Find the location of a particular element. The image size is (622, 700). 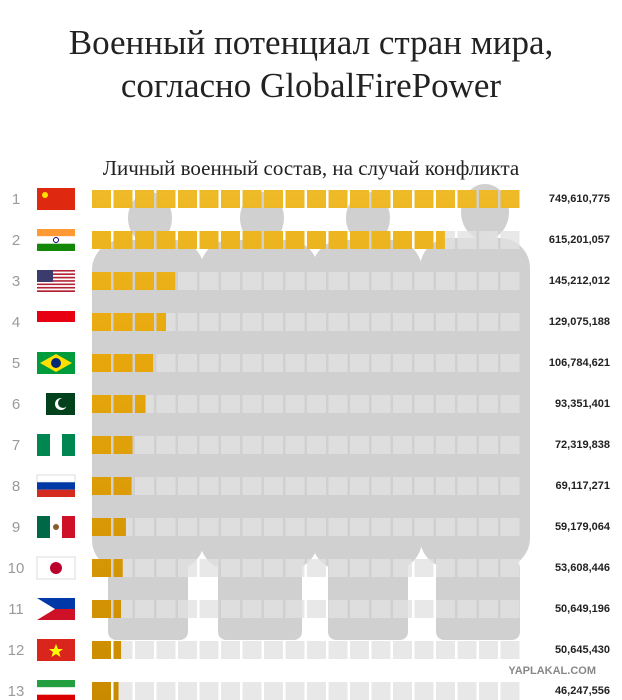

value-label: 129,075,188 is located at coordinates (579, 322).